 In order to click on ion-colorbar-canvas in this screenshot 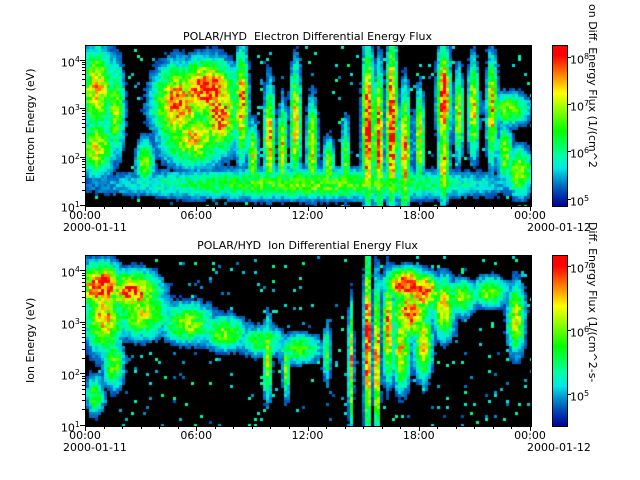, I will do `click(560, 341)`.